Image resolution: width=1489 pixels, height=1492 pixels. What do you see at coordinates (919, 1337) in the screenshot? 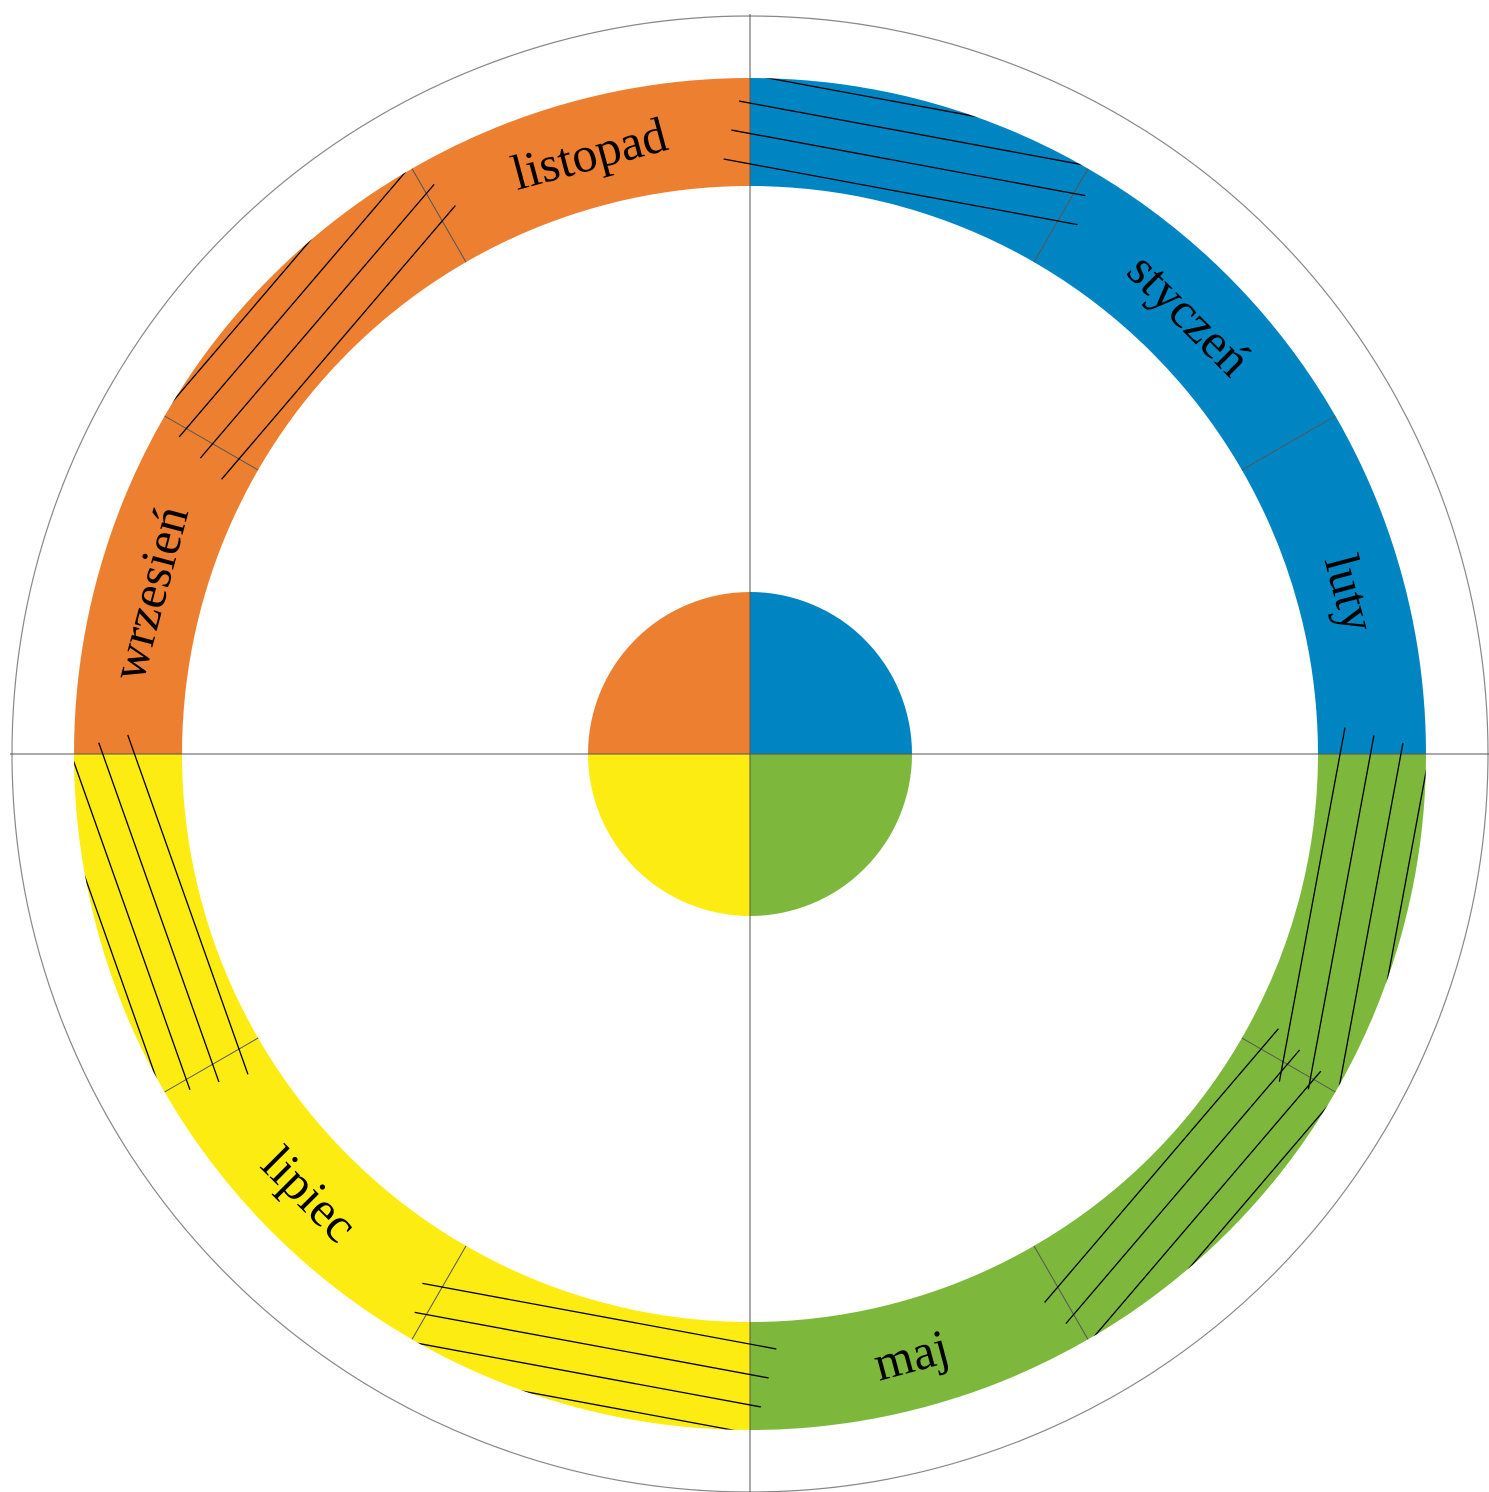
I see `segment-may` at bounding box center [919, 1337].